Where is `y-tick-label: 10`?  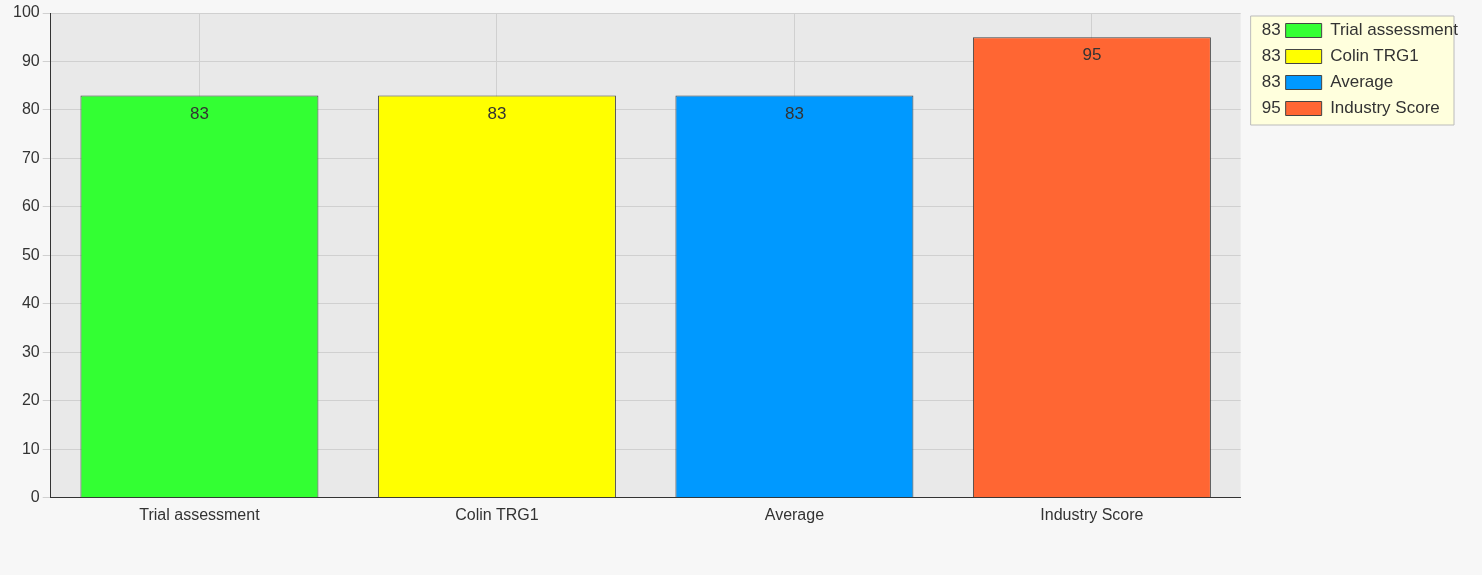 y-tick-label: 10 is located at coordinates (30, 448).